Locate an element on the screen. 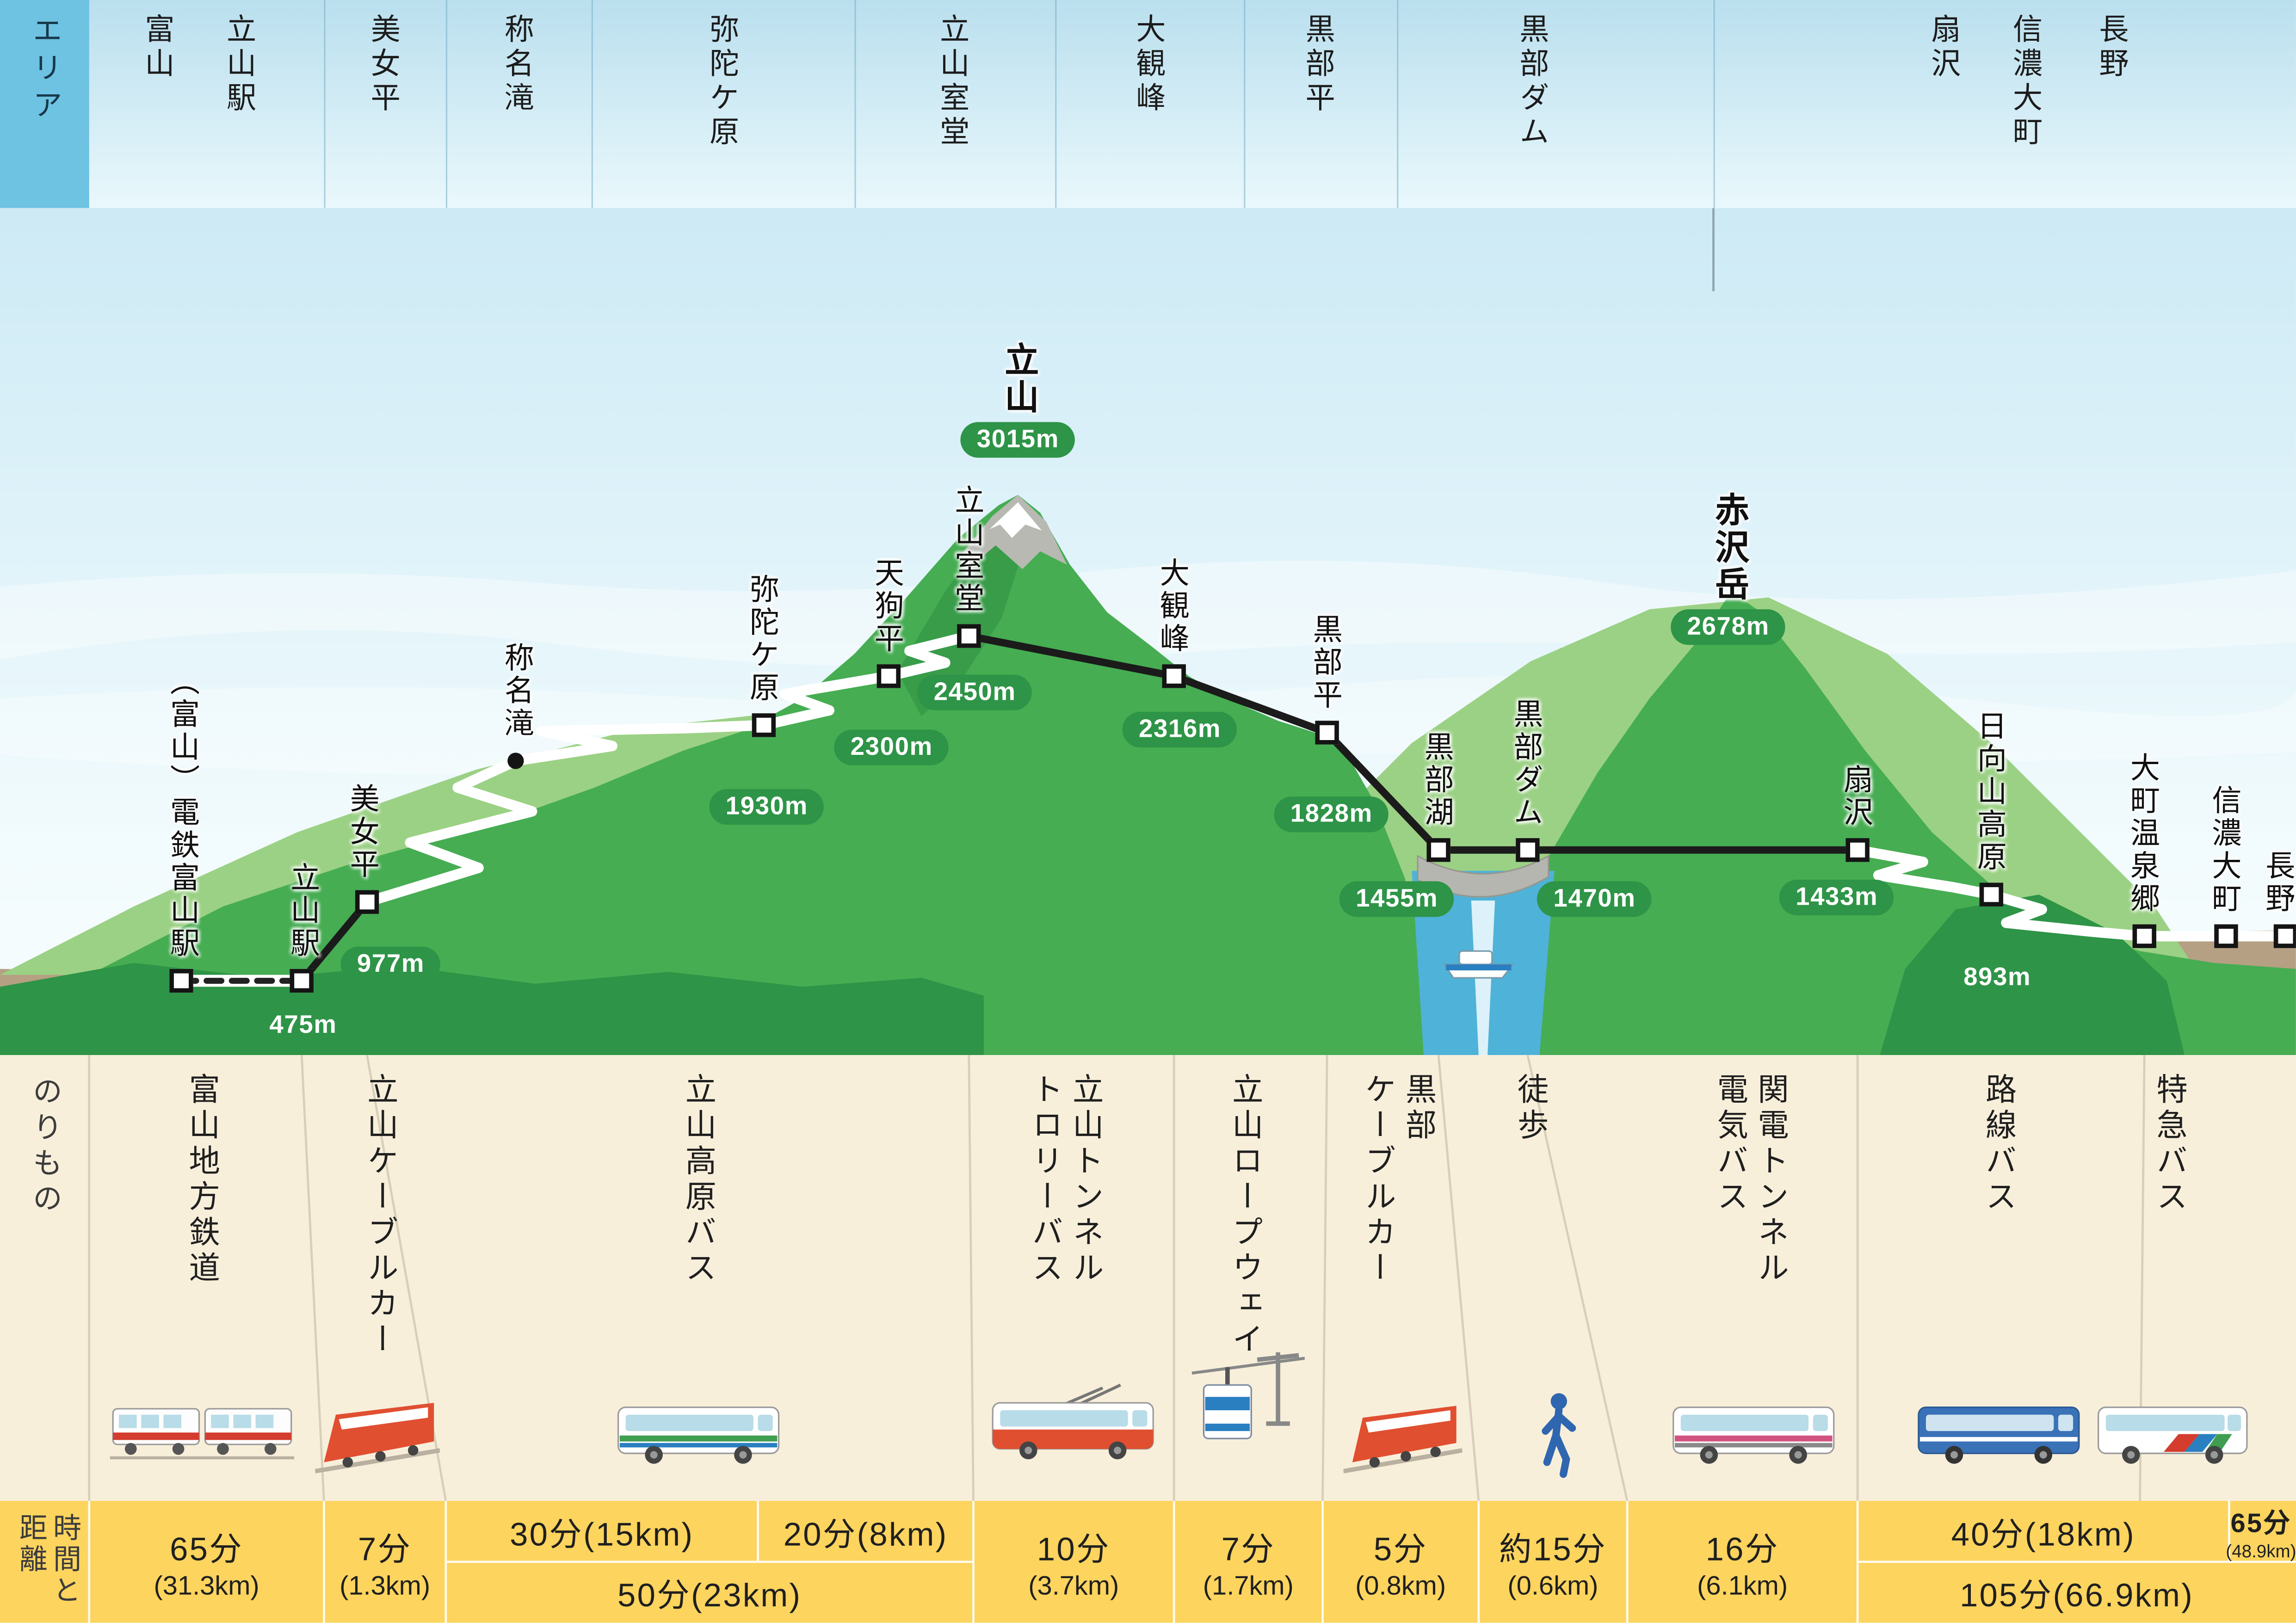 This screenshot has width=2296, height=1623. map-station-label: 天狗平 is located at coordinates (885, 606).